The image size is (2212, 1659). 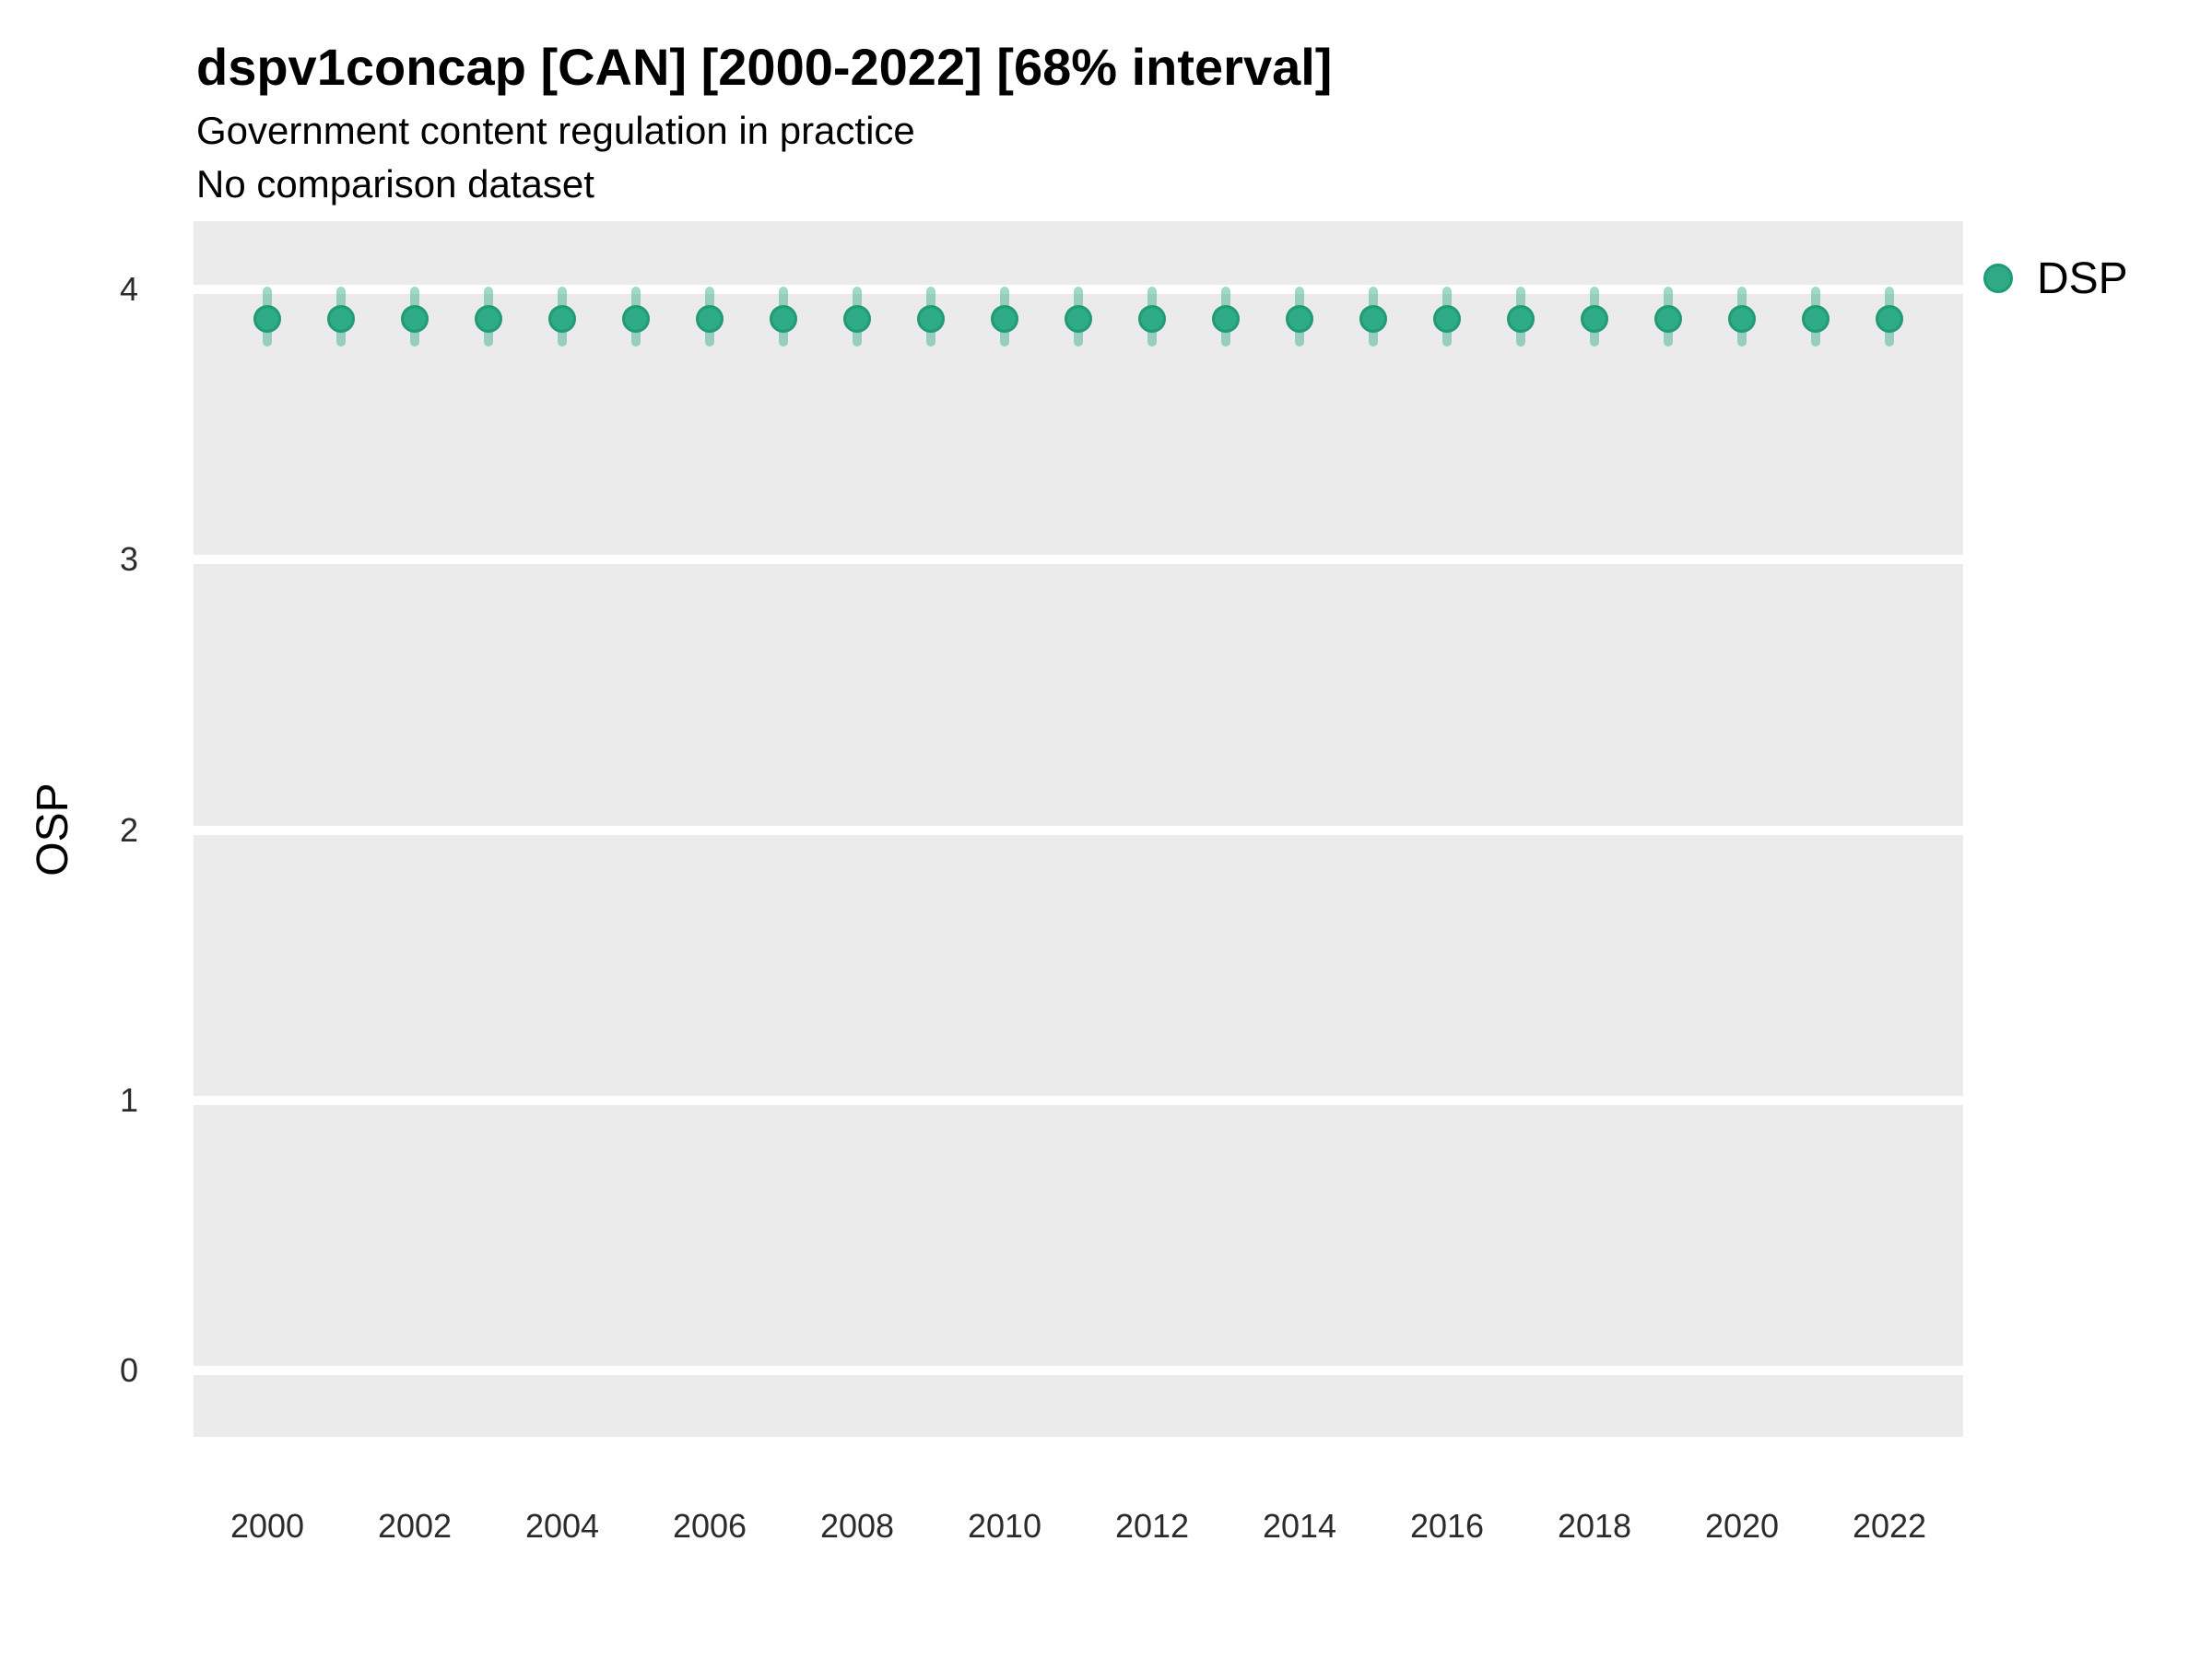 What do you see at coordinates (1004, 1526) in the screenshot?
I see `x-tick-label: 2010` at bounding box center [1004, 1526].